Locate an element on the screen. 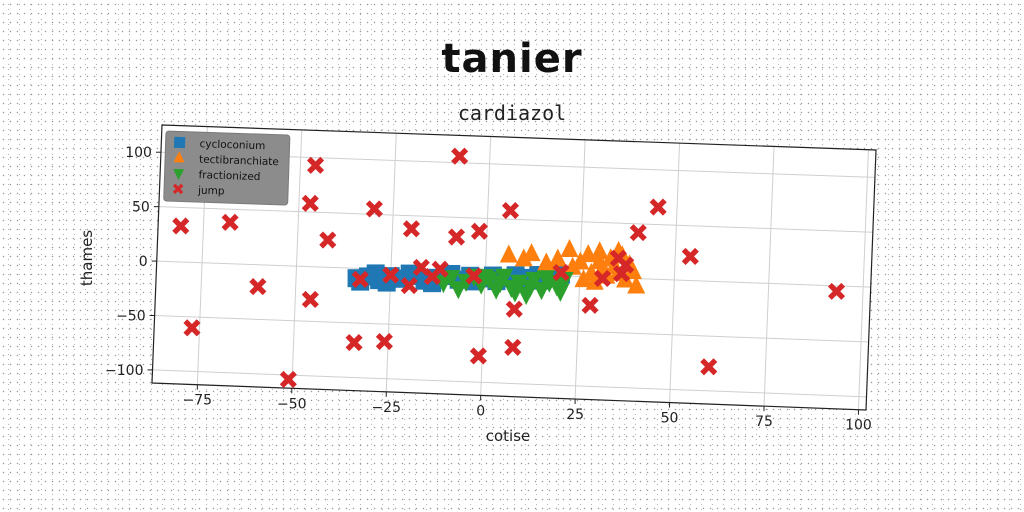 This screenshot has width=1024, height=512. x-tick-label: −25 is located at coordinates (386, 408).